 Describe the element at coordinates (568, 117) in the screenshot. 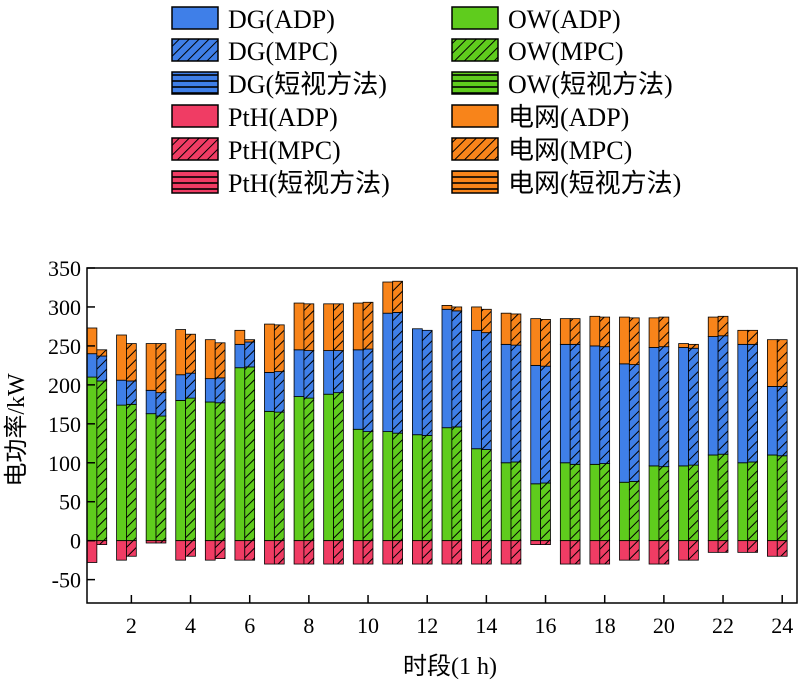

I see `legend-label: 电网(ADP)` at that location.